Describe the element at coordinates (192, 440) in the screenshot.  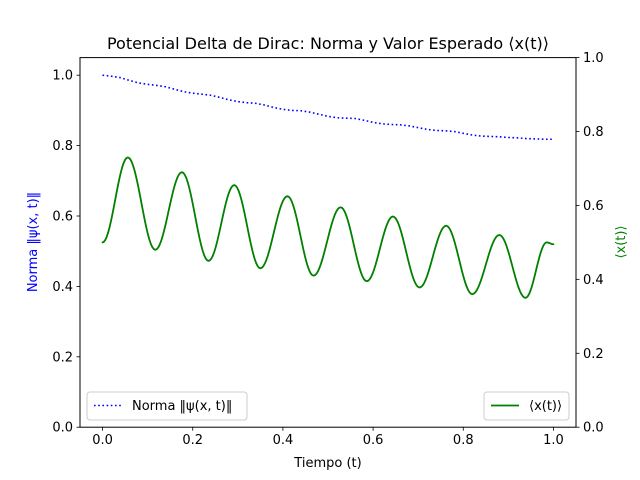
I see `x-tick-label: 0.2` at that location.